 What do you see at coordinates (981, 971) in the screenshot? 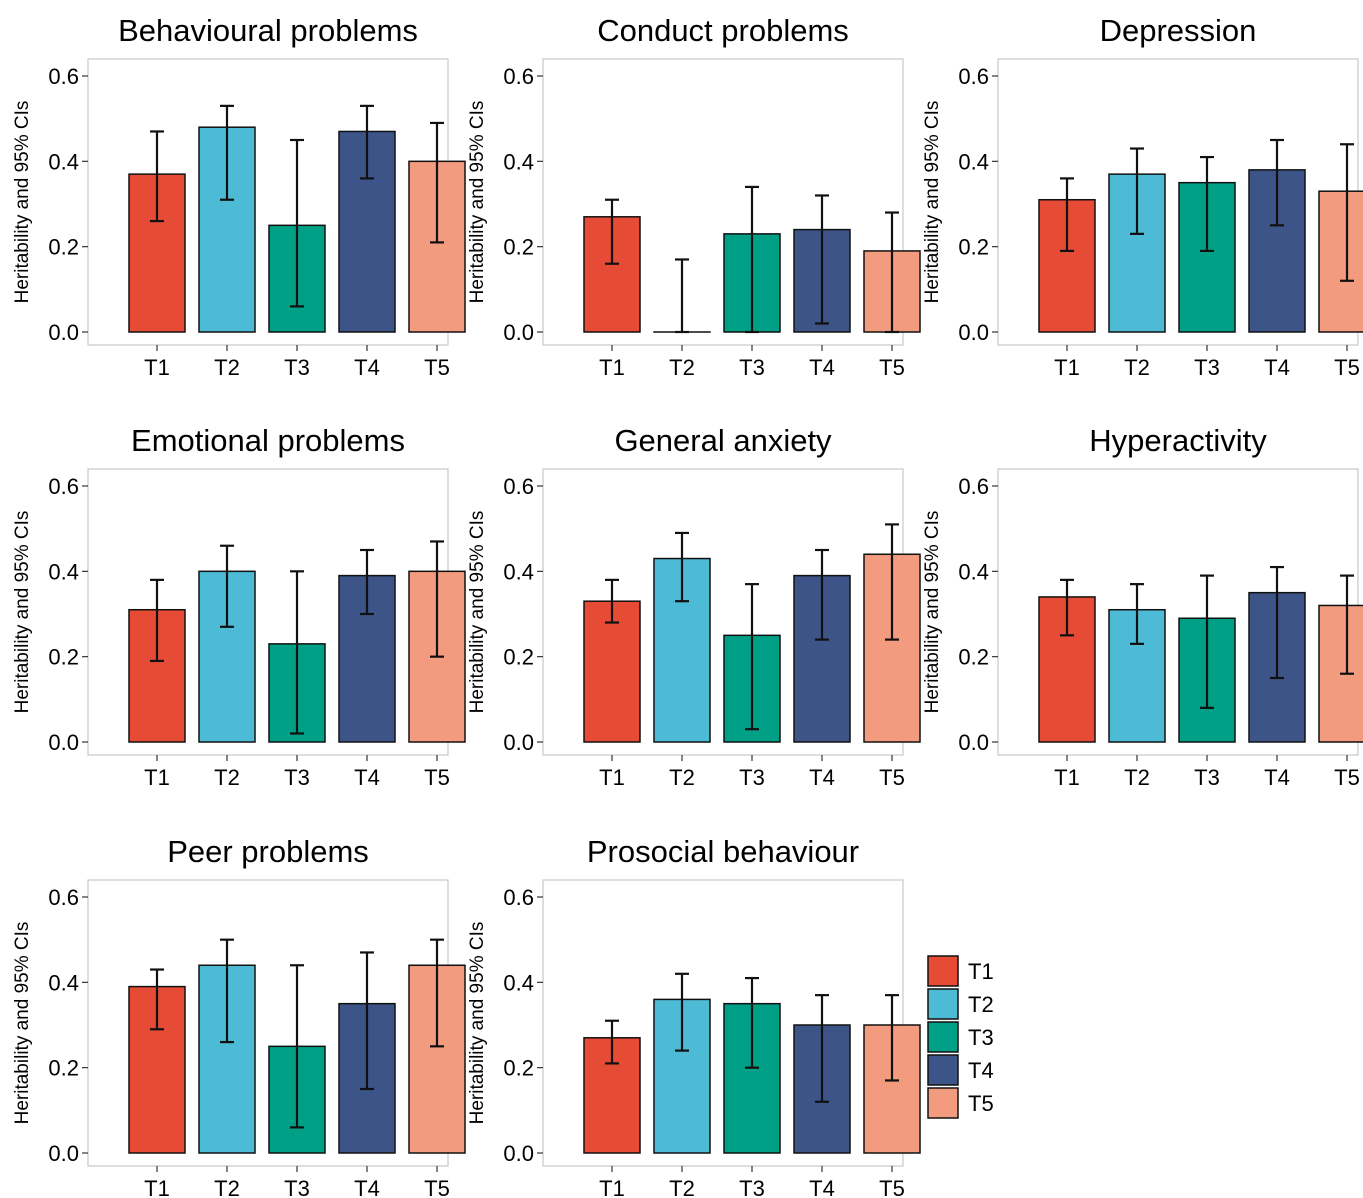
I see `legend-label: T1` at bounding box center [981, 971].